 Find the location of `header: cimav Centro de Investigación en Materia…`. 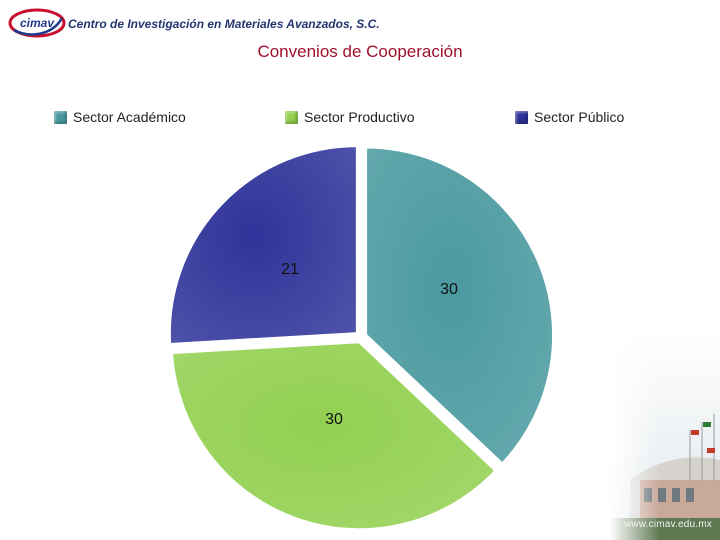

header: cimav Centro de Investigación en Materia… is located at coordinates (360, 21).